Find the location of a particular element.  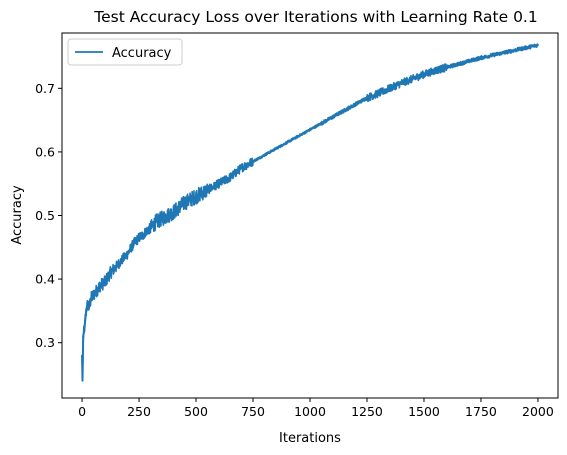

x-tick-label: 1250 is located at coordinates (367, 411).